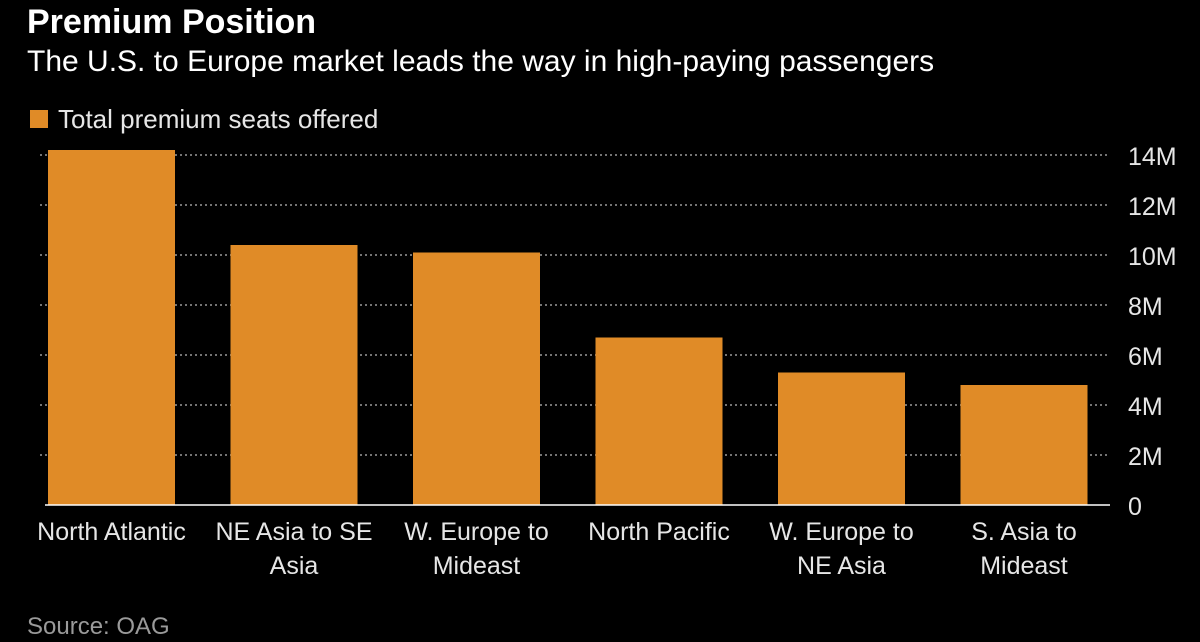 This screenshot has width=1200, height=642. I want to click on chart-title: Premium Position, so click(172, 22).